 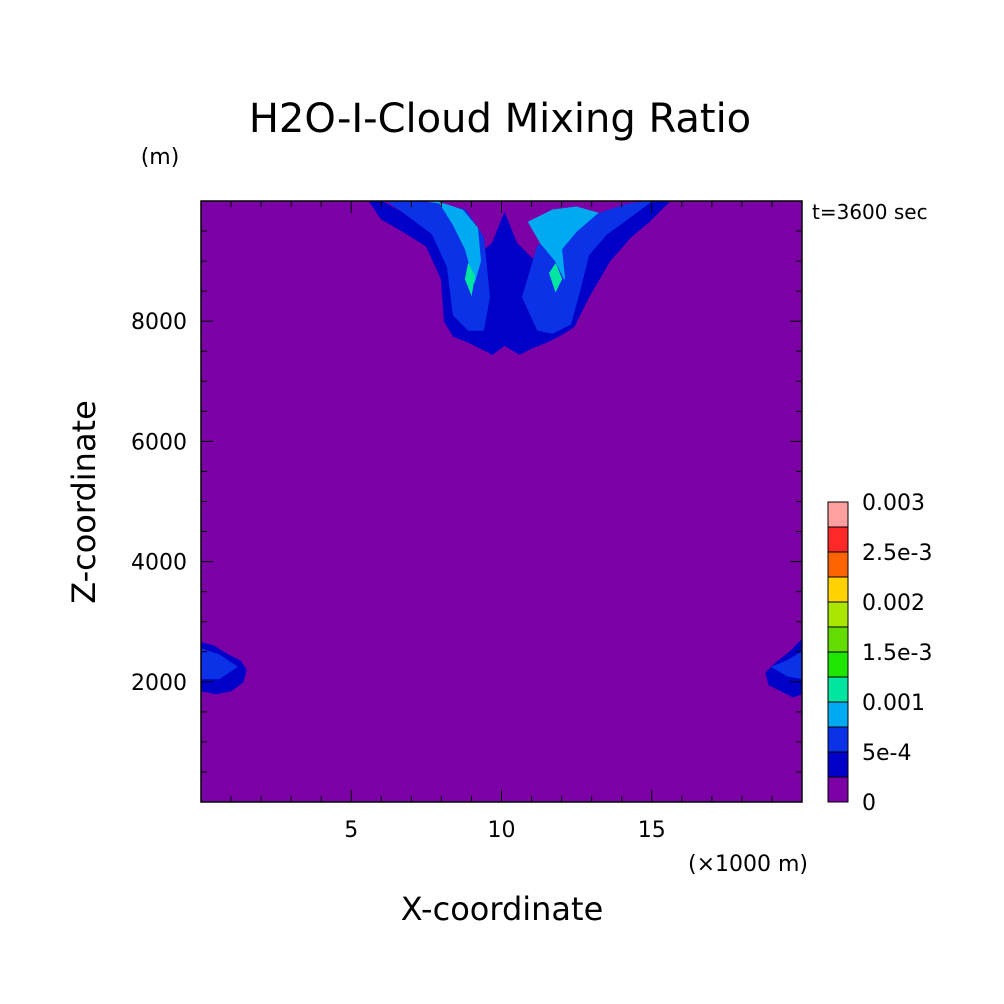 I want to click on time-label: t=3600 sec, so click(x=870, y=212).